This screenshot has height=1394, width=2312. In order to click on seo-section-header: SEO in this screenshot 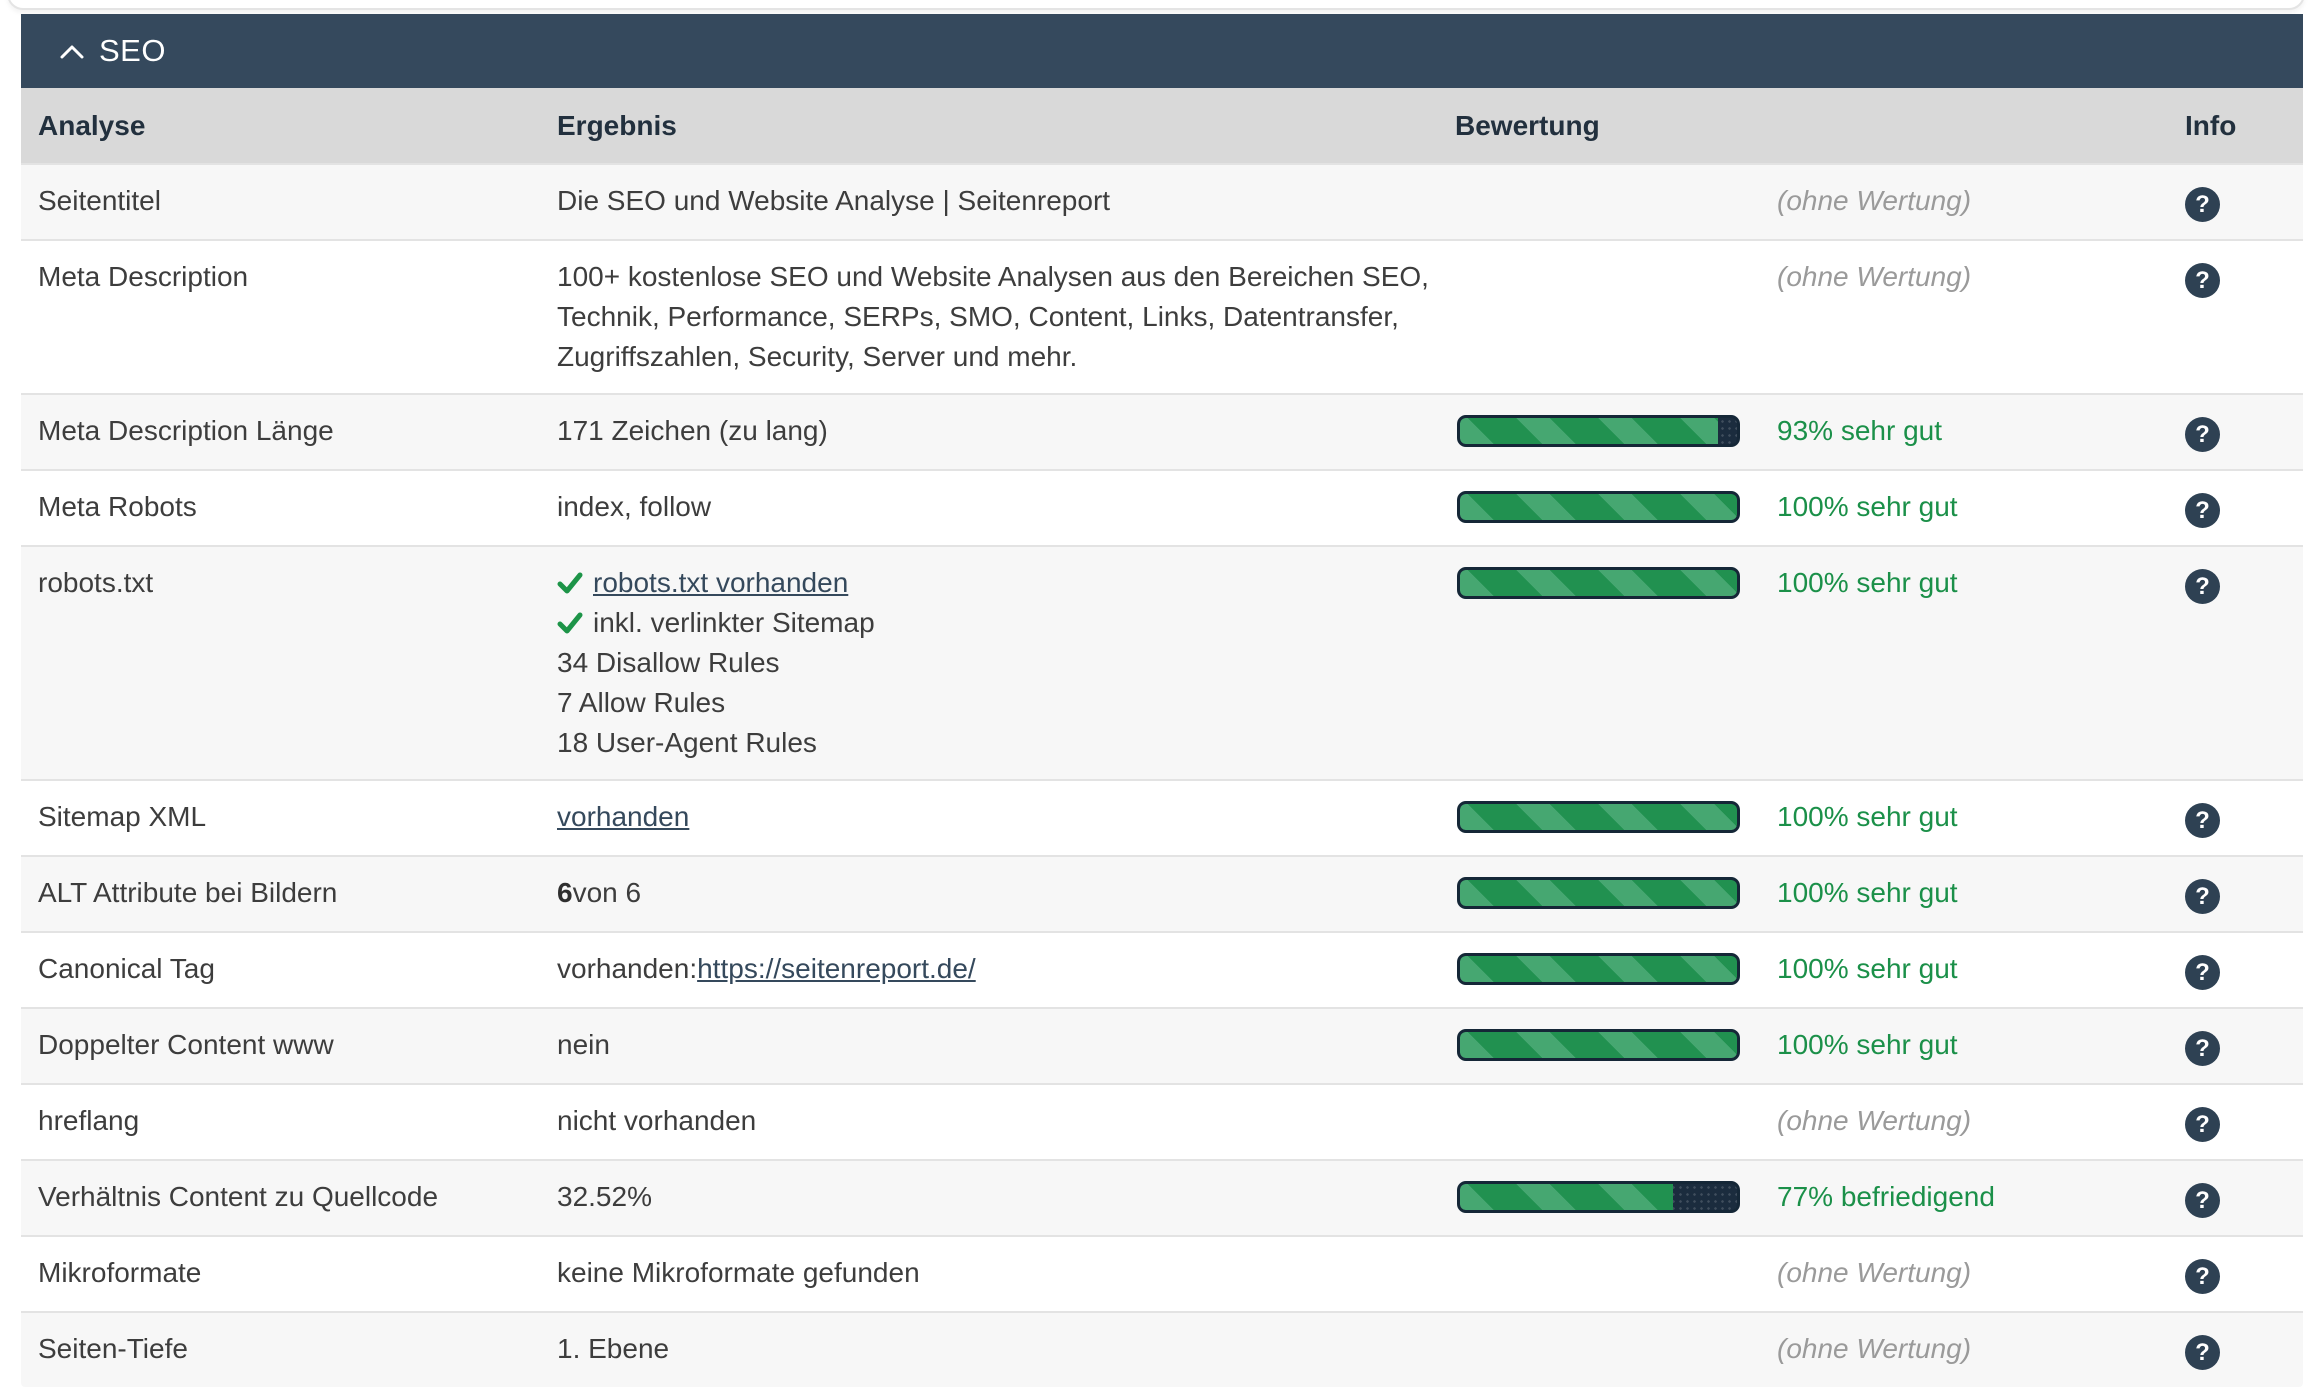, I will do `click(1162, 51)`.